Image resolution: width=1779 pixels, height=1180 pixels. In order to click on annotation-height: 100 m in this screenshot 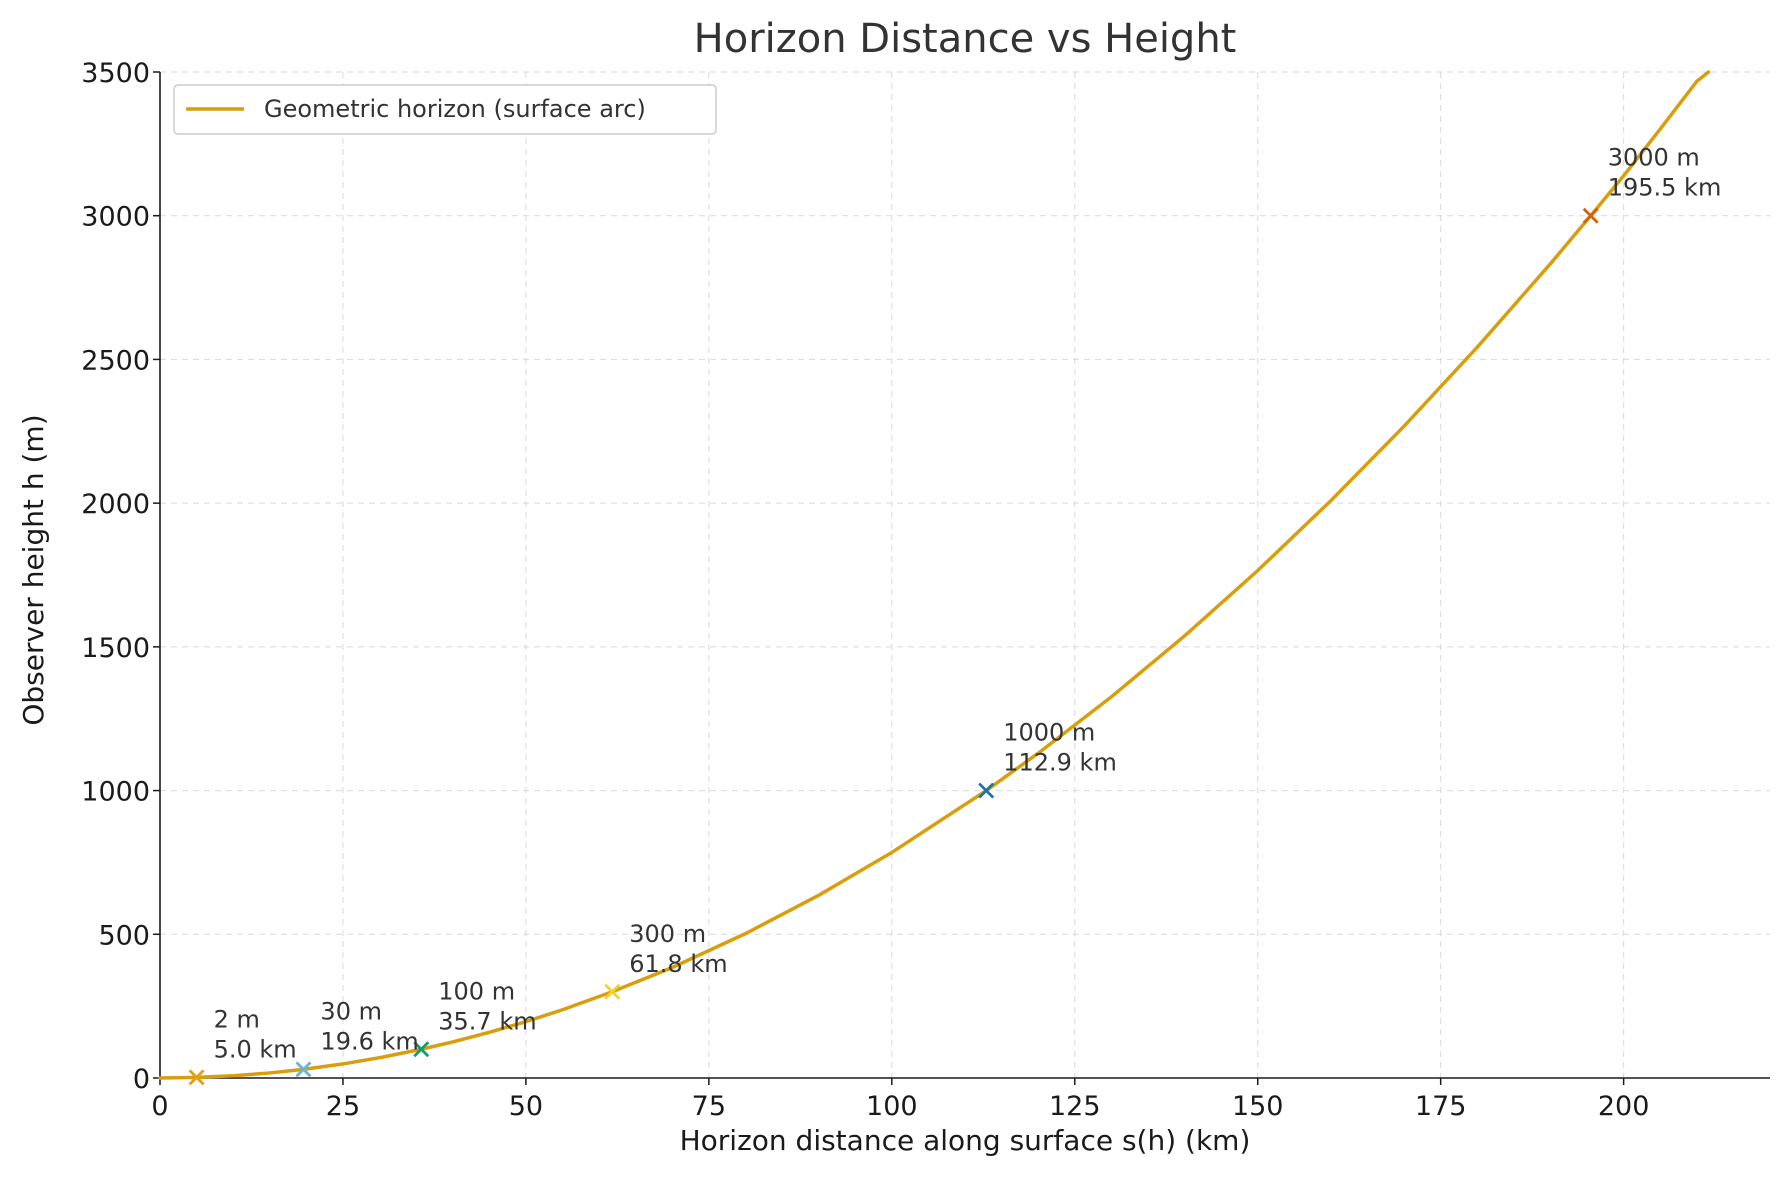, I will do `click(476, 991)`.